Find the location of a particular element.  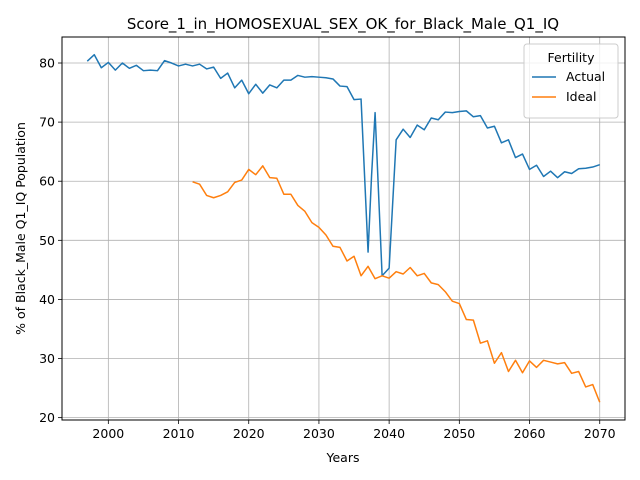

x-tick-label: 2020 is located at coordinates (249, 433).